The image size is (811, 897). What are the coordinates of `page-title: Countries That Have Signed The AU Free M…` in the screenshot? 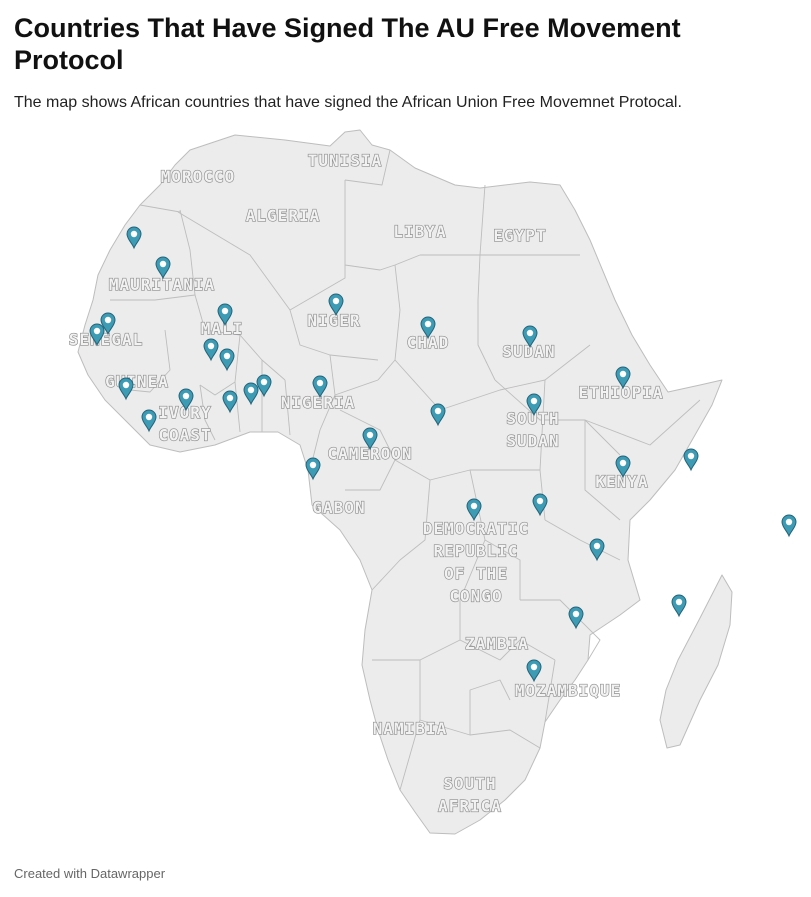 It's located at (347, 44).